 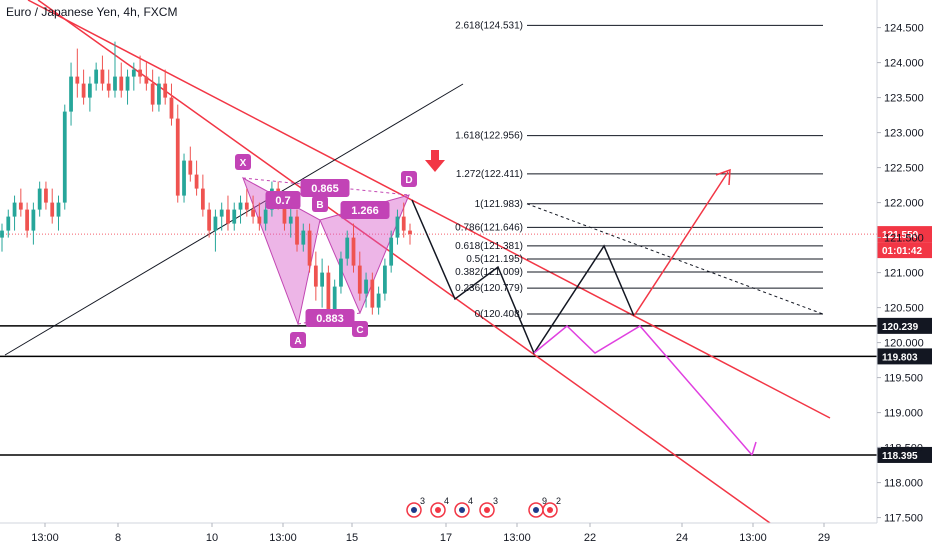 I want to click on price-tag-label: 118.395, so click(x=900, y=456).